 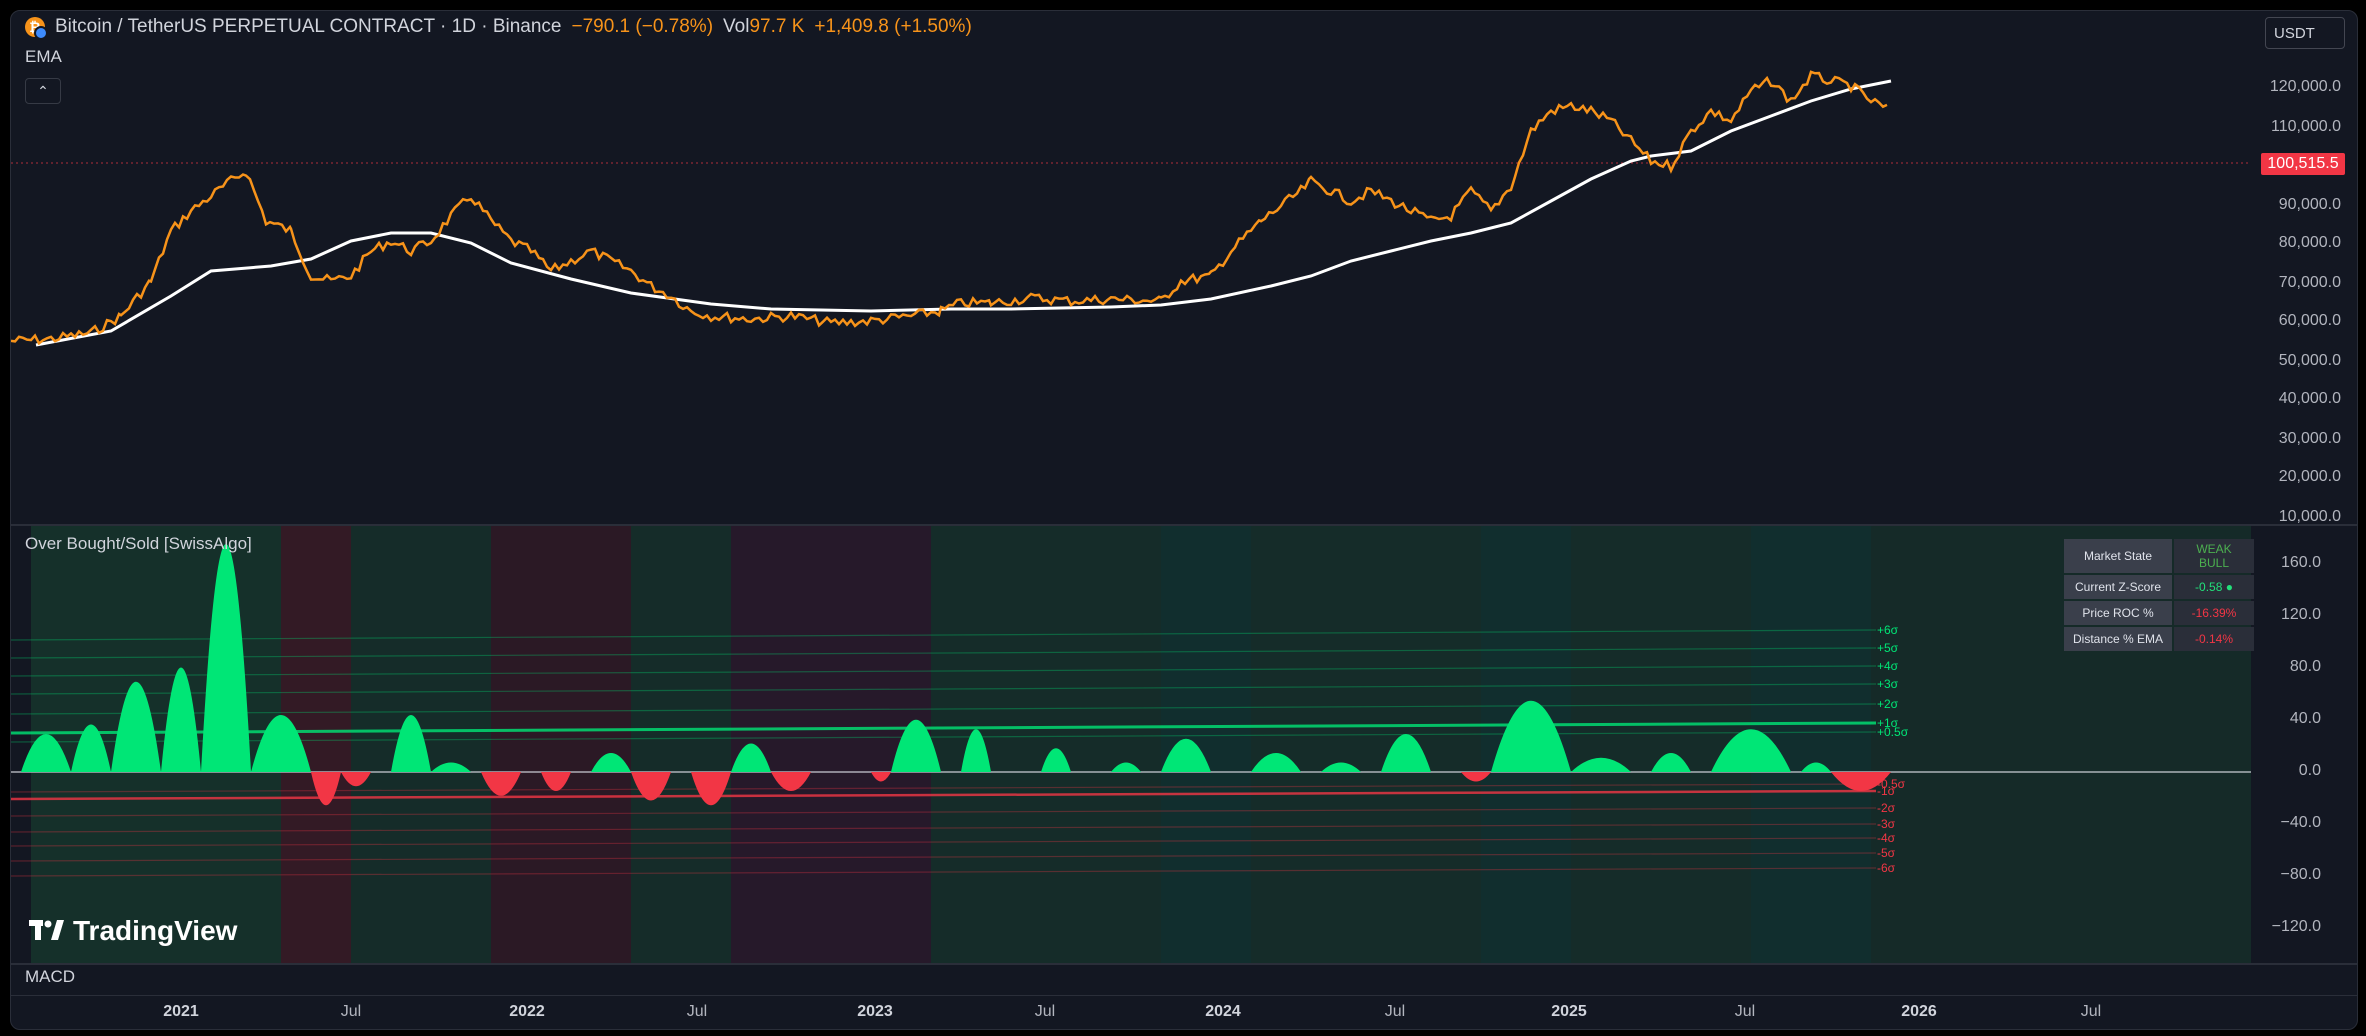 I want to click on sigma-label-lower: -2σ, so click(x=1886, y=808).